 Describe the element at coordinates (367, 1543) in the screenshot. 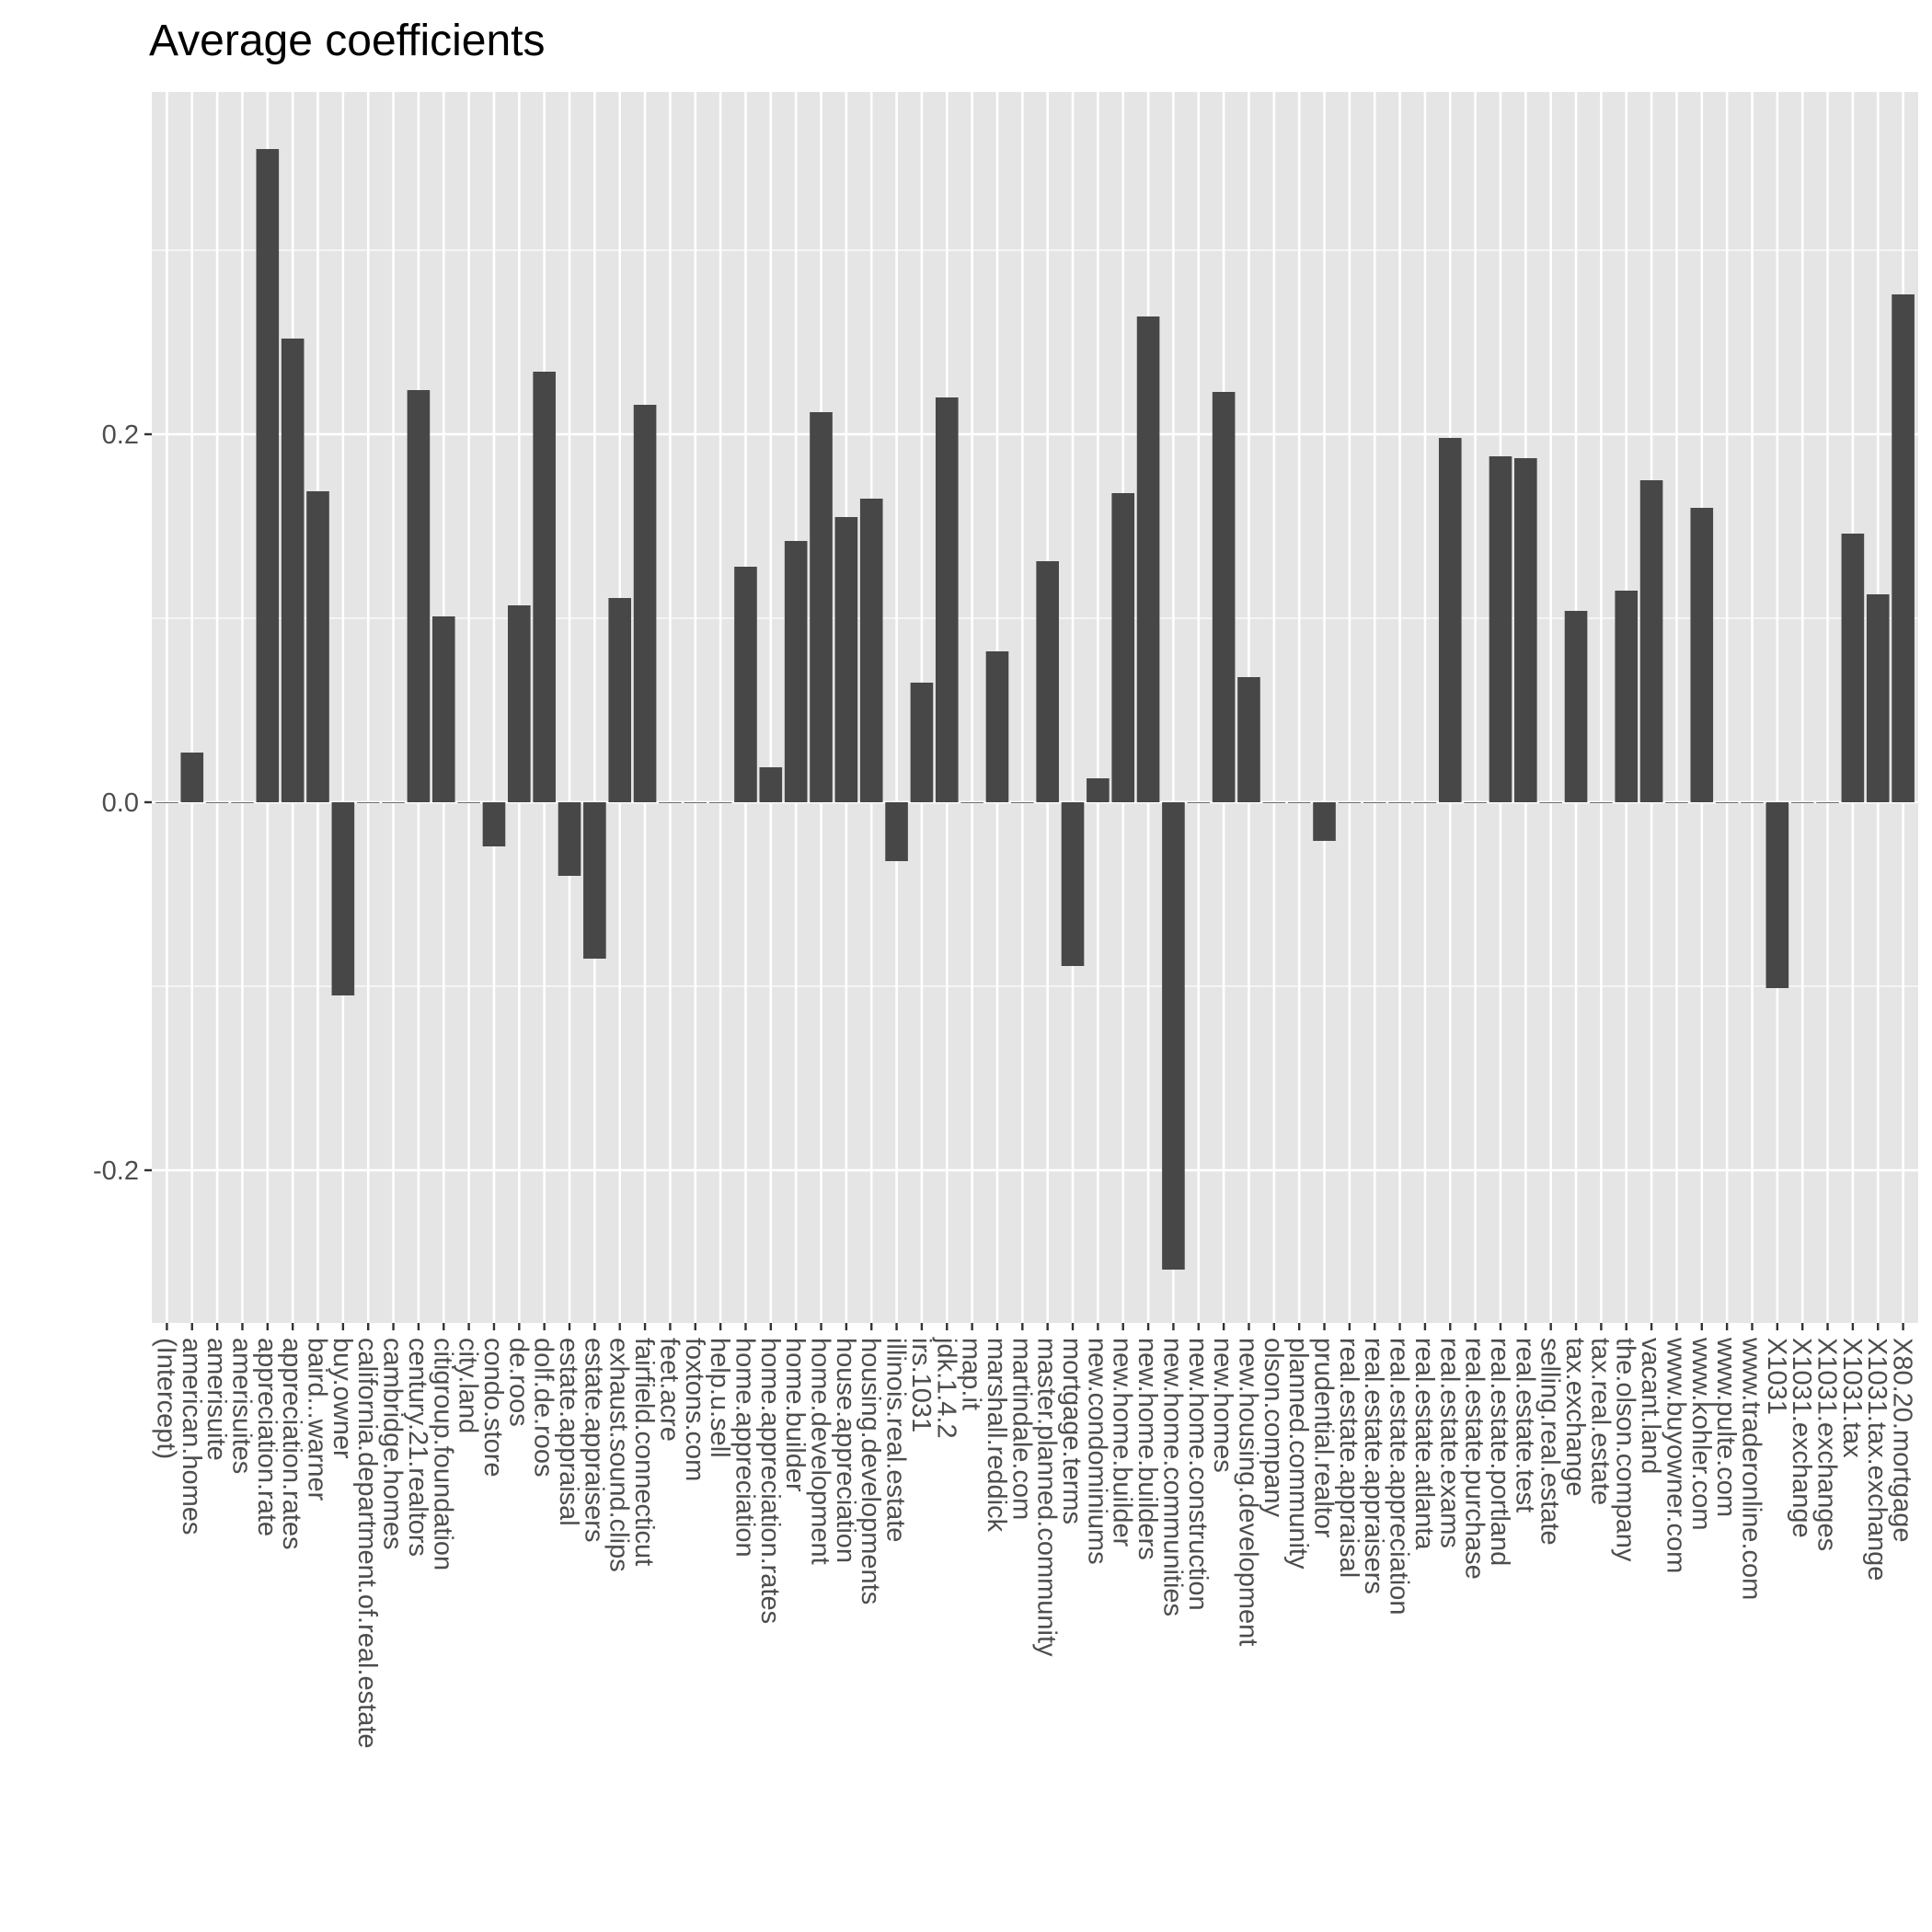

I see `x-tick-label: california.department.of.real.estate` at that location.